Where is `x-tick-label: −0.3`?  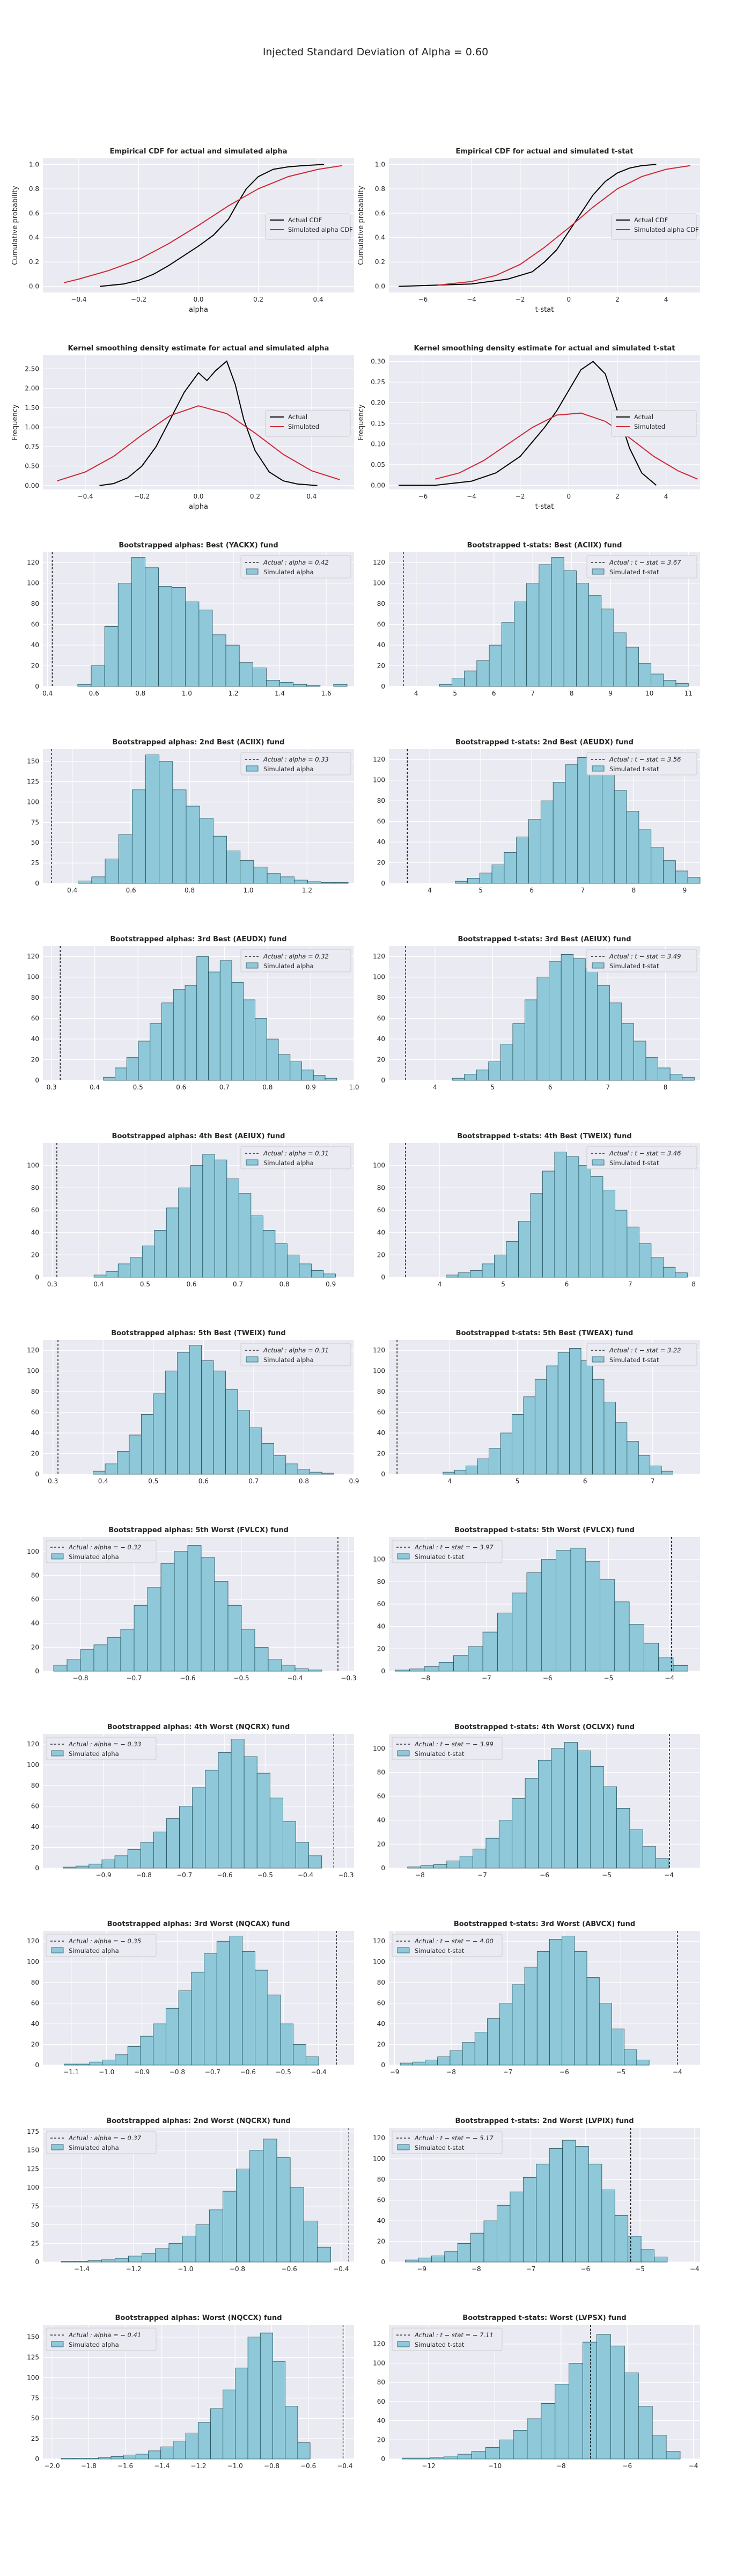
x-tick-label: −0.3 is located at coordinates (346, 1875).